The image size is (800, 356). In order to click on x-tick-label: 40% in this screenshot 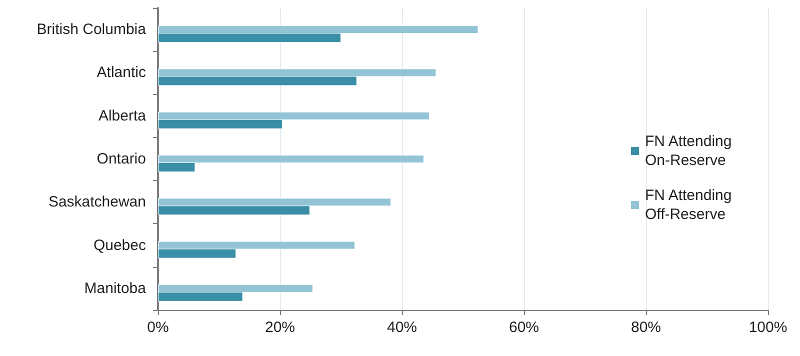, I will do `click(402, 327)`.